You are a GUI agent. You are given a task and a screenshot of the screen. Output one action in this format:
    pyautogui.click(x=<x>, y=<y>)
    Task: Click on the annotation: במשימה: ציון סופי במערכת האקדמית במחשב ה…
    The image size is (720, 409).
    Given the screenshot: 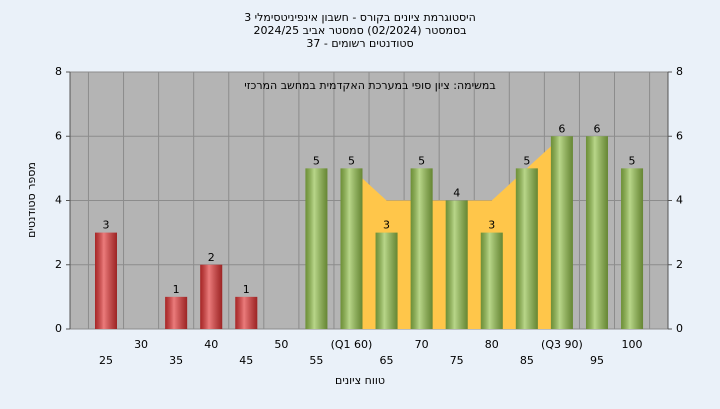 What is the action you would take?
    pyautogui.click(x=369, y=85)
    